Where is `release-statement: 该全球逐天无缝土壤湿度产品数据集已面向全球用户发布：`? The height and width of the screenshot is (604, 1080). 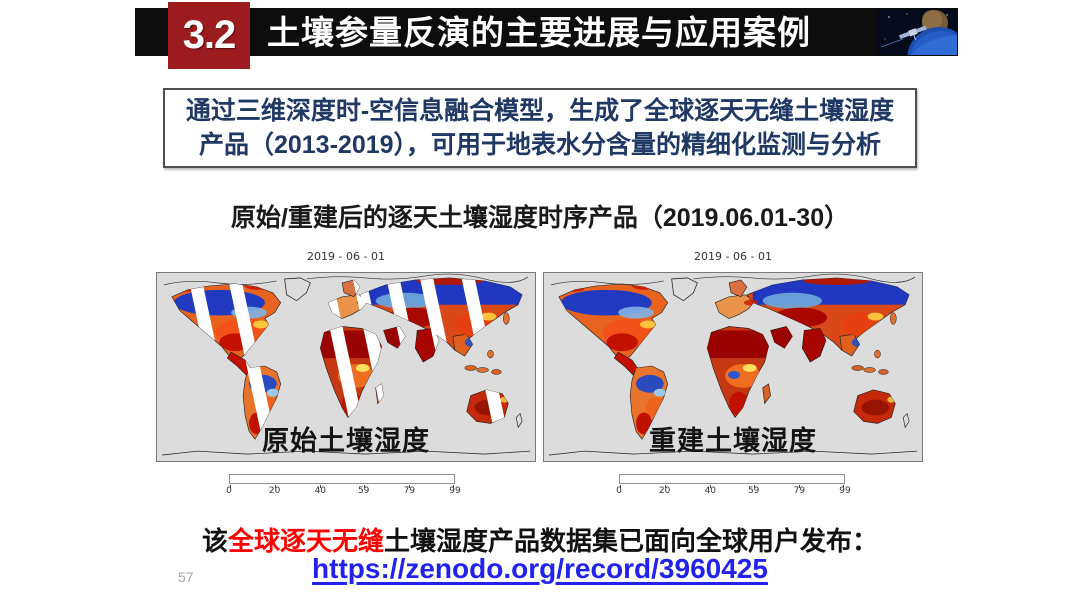
release-statement: 该全球逐天无缝土壤湿度产品数据集已面向全球用户发布： is located at coordinates (540, 539).